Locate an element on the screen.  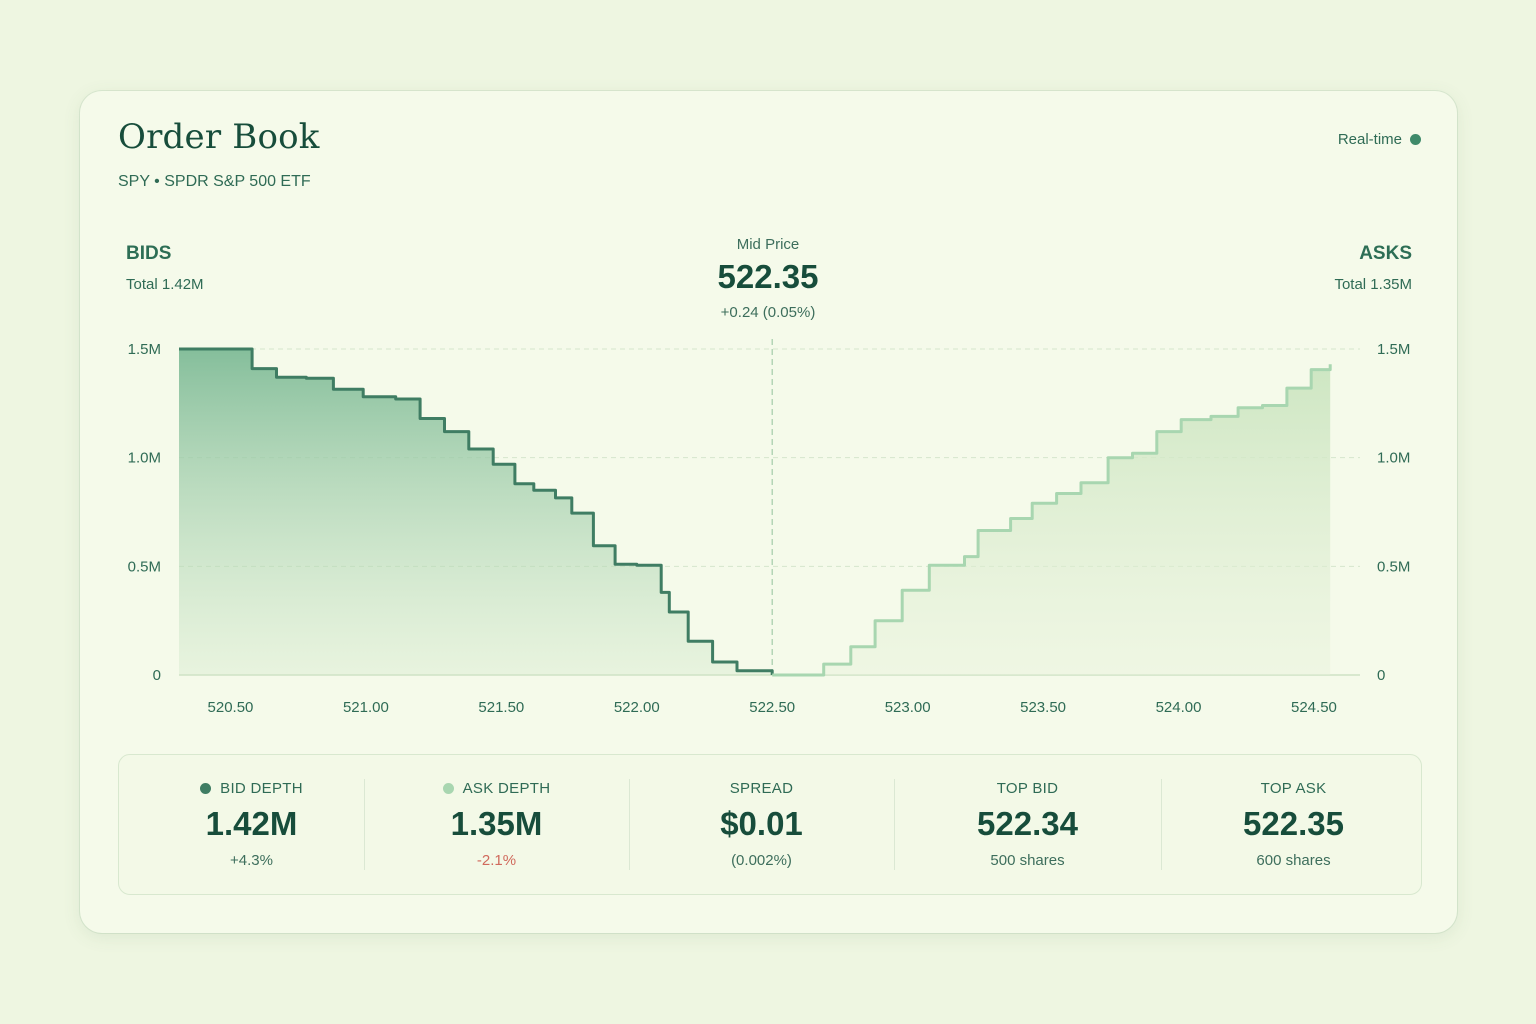
stat-label: TOP ASK is located at coordinates (1293, 788).